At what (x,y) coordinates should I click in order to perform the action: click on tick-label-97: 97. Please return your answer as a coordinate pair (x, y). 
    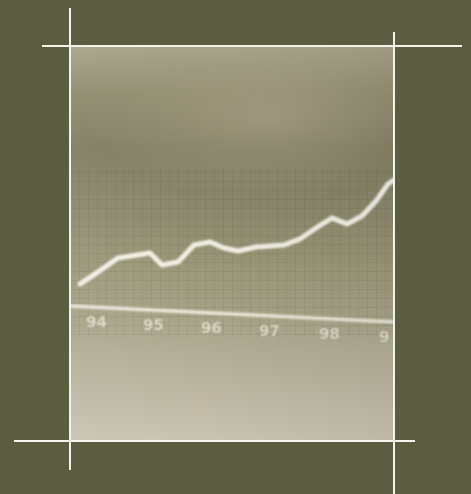
    Looking at the image, I should click on (269, 331).